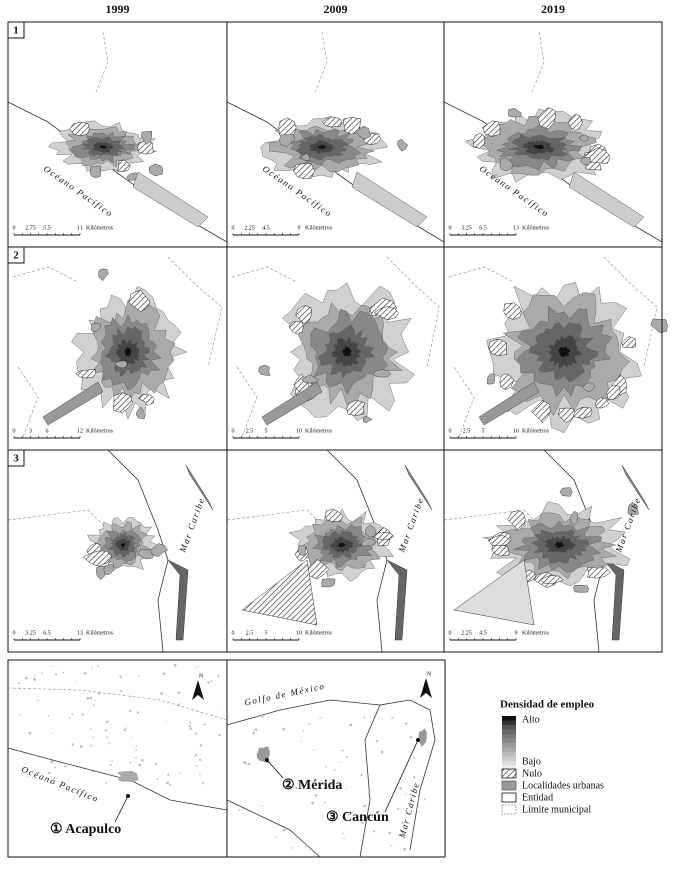 This screenshot has height=871, width=679. What do you see at coordinates (335, 348) in the screenshot?
I see `map-panel: 0 2.5 5 10 Kilómetros` at bounding box center [335, 348].